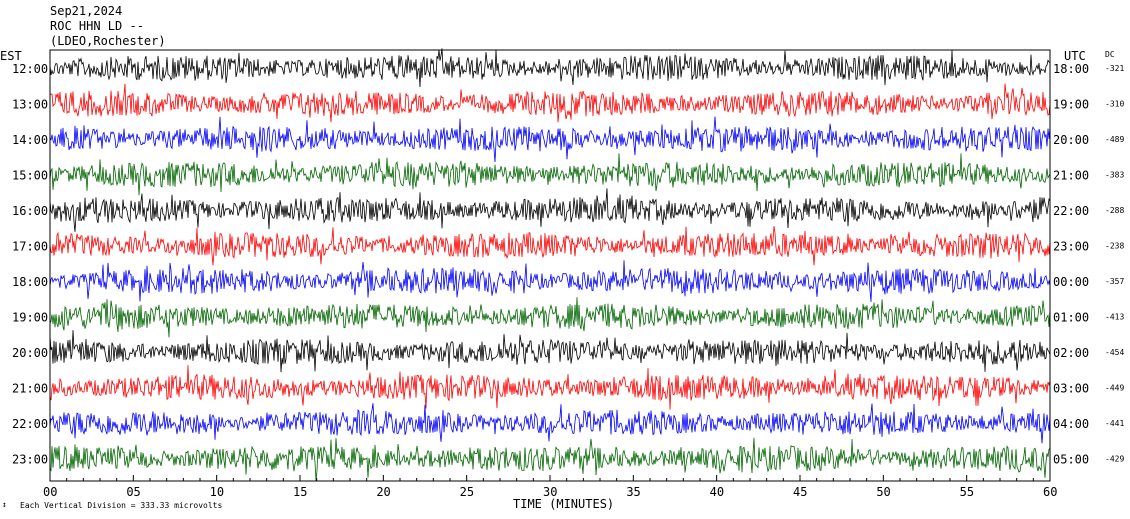 This screenshot has width=1130, height=519. Describe the element at coordinates (467, 492) in the screenshot. I see `x-tick-label: 25` at that location.